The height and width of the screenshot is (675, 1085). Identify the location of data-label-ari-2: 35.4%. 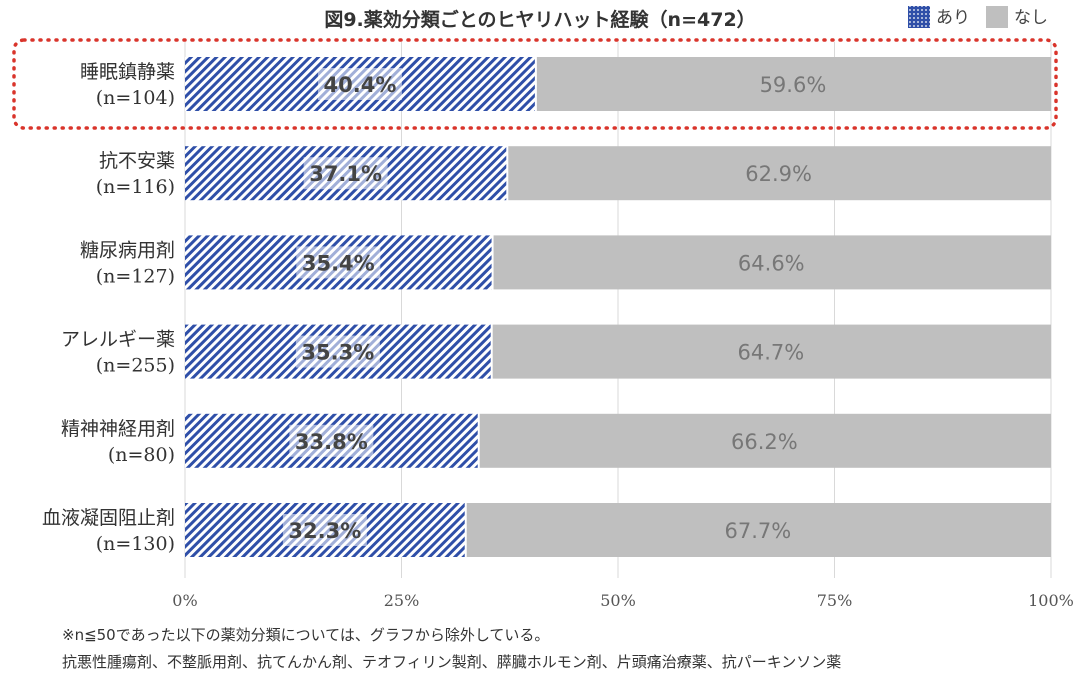
(338, 263).